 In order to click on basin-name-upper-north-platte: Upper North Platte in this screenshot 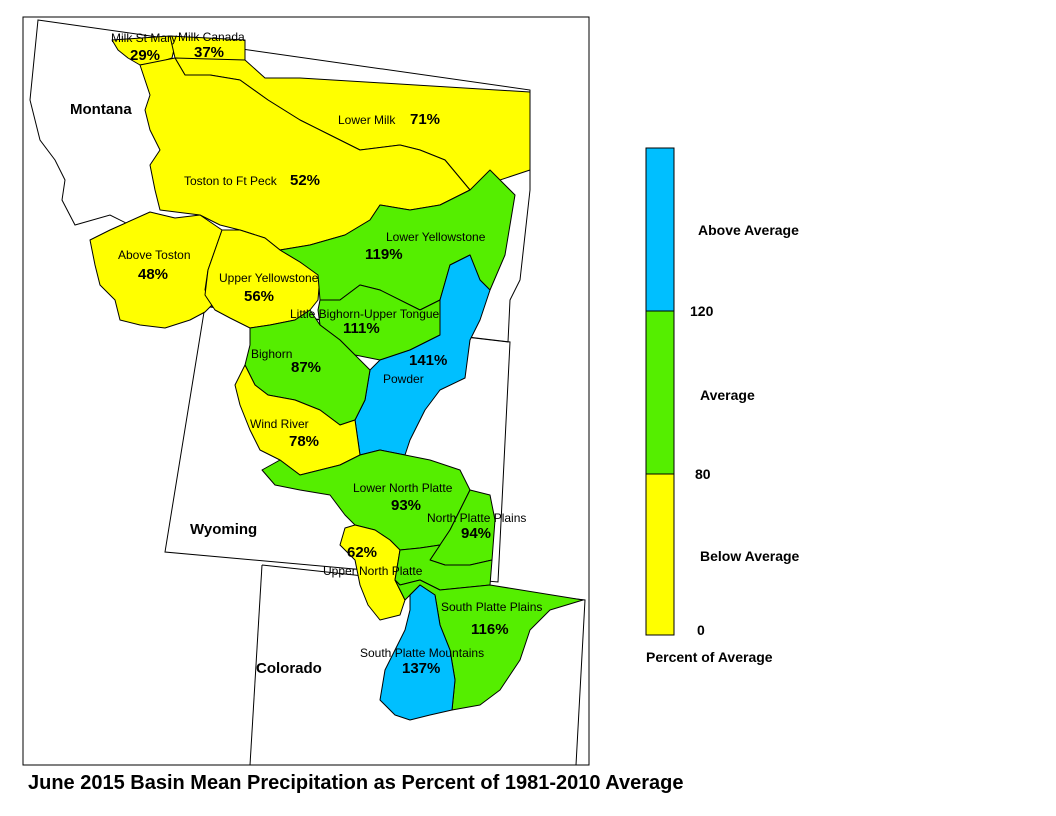, I will do `click(373, 571)`.